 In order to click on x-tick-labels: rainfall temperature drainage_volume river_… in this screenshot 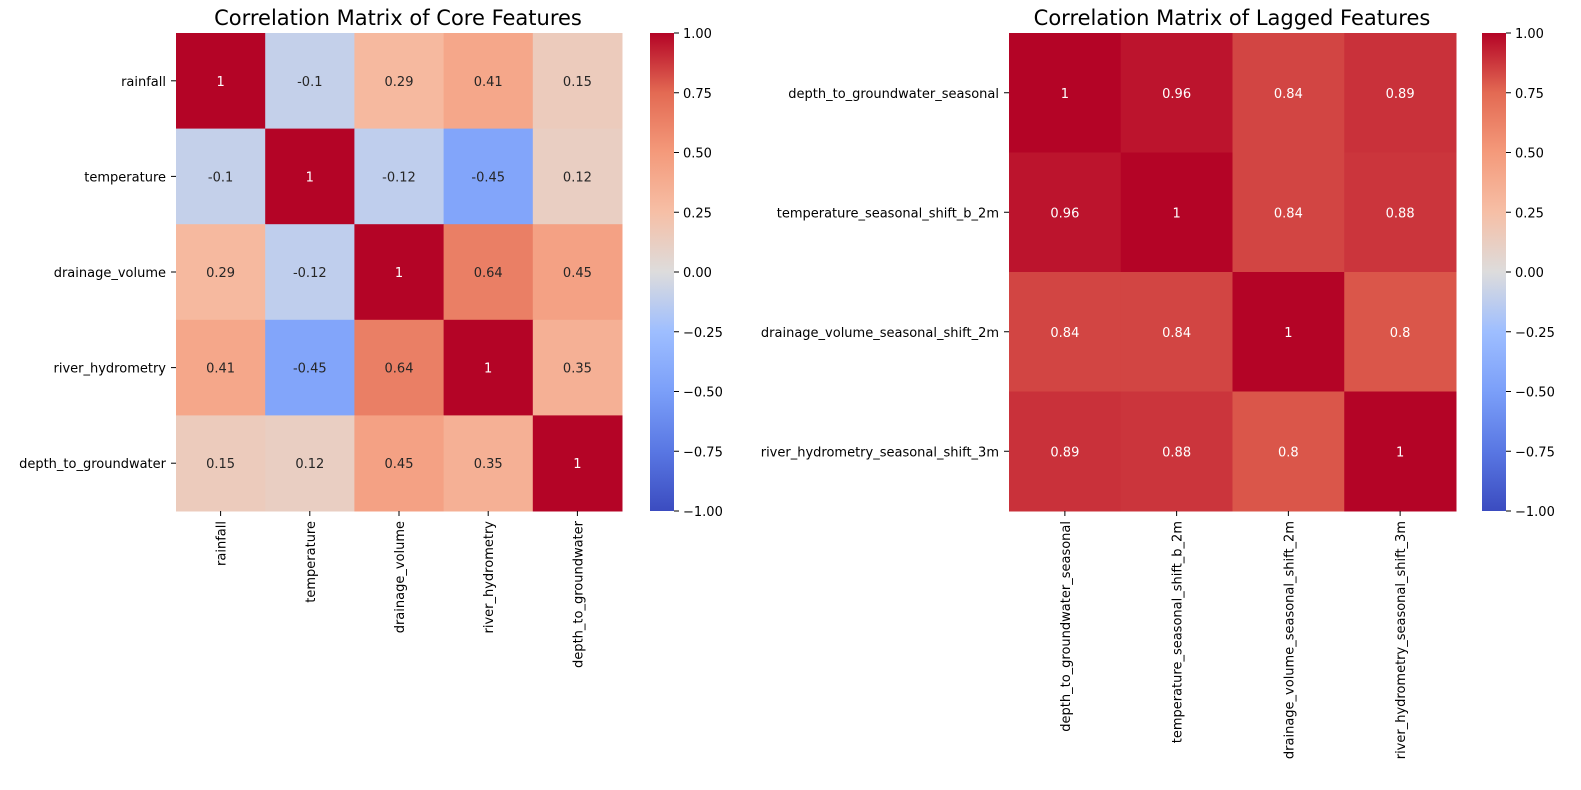, I will do `click(400, 589)`.